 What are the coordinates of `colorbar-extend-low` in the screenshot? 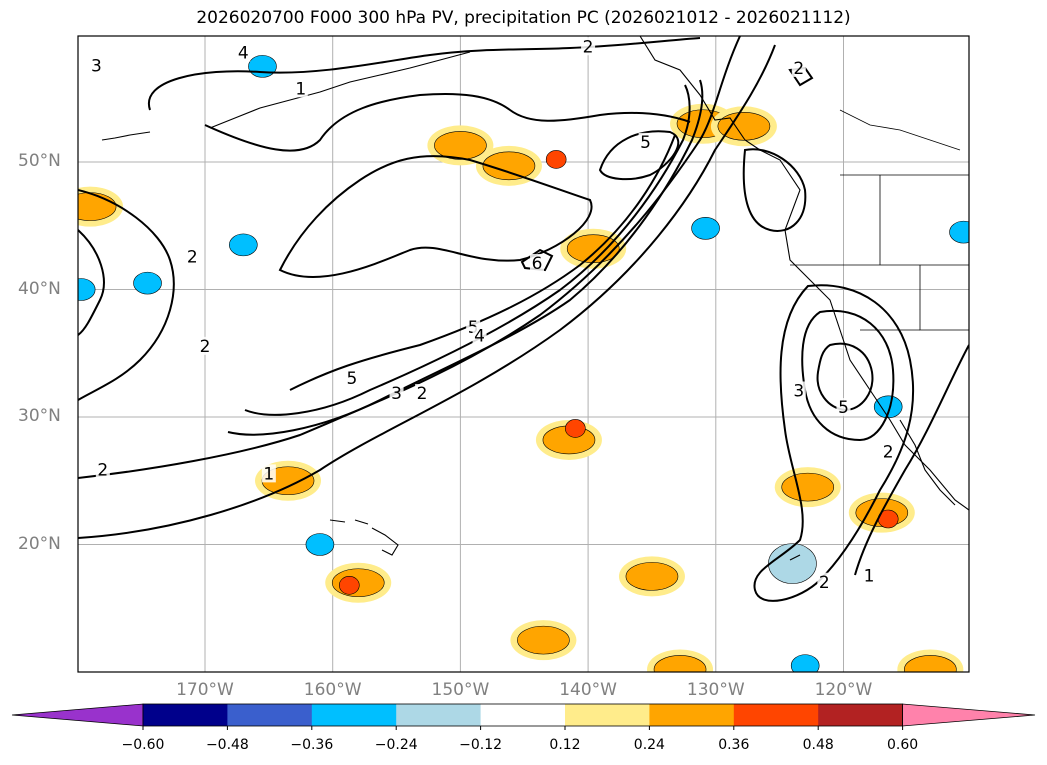 It's located at (77, 715).